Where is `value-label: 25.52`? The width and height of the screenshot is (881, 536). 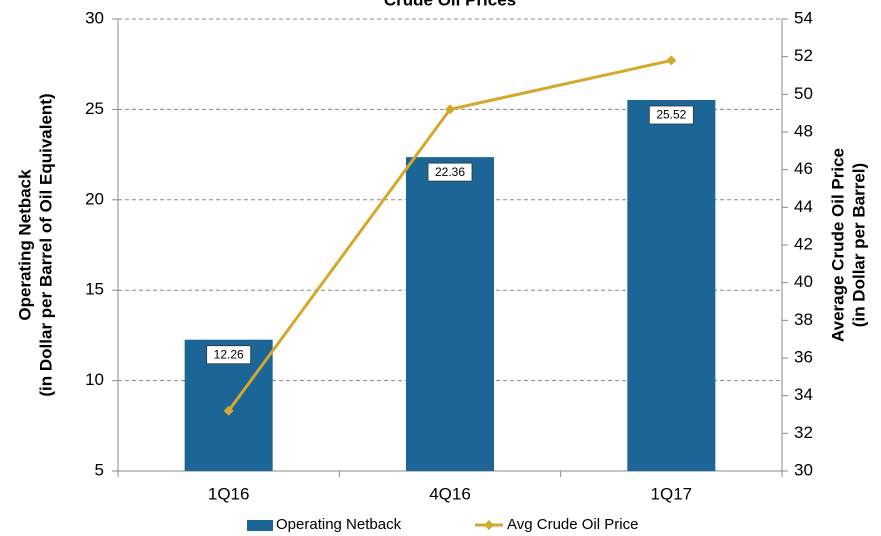
value-label: 25.52 is located at coordinates (671, 115).